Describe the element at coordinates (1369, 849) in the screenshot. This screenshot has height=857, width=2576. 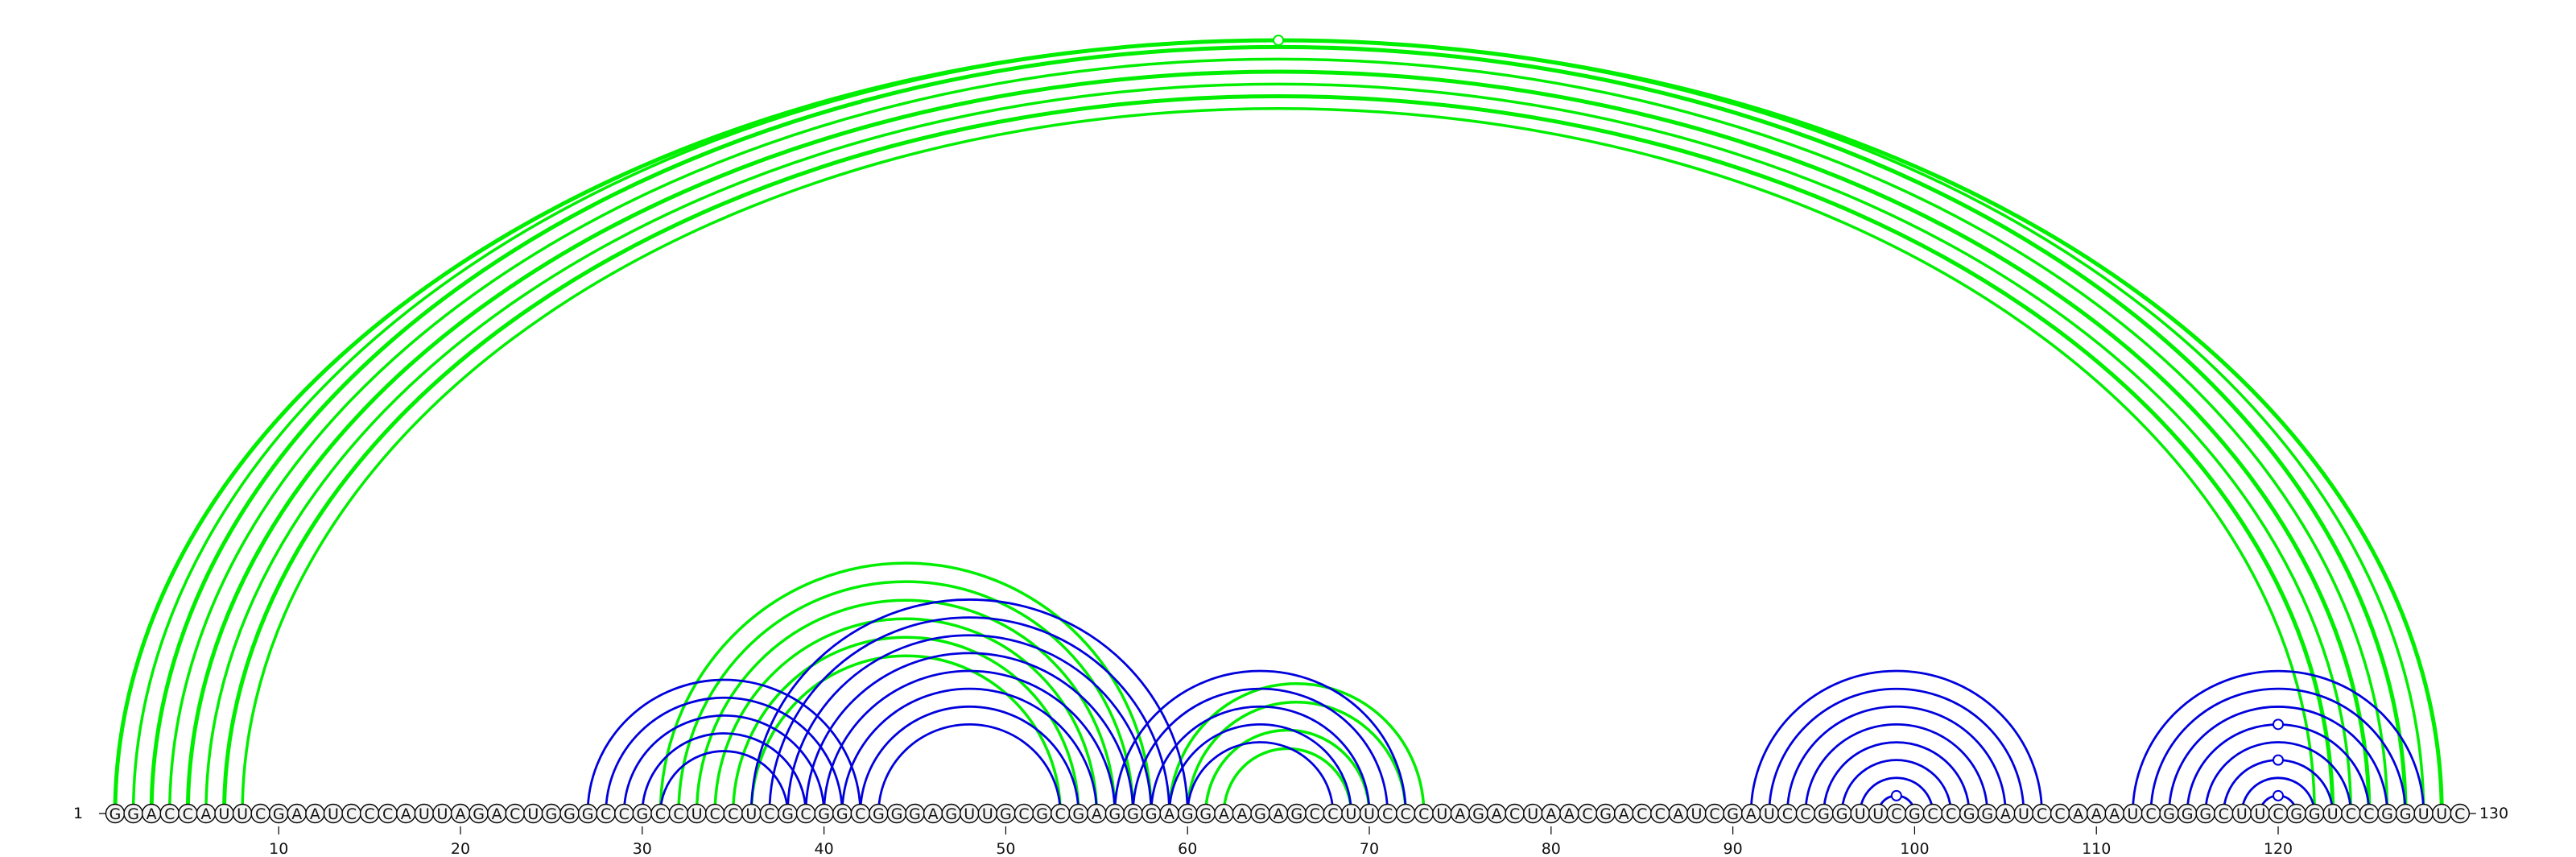
I see `tick-label: 70` at that location.